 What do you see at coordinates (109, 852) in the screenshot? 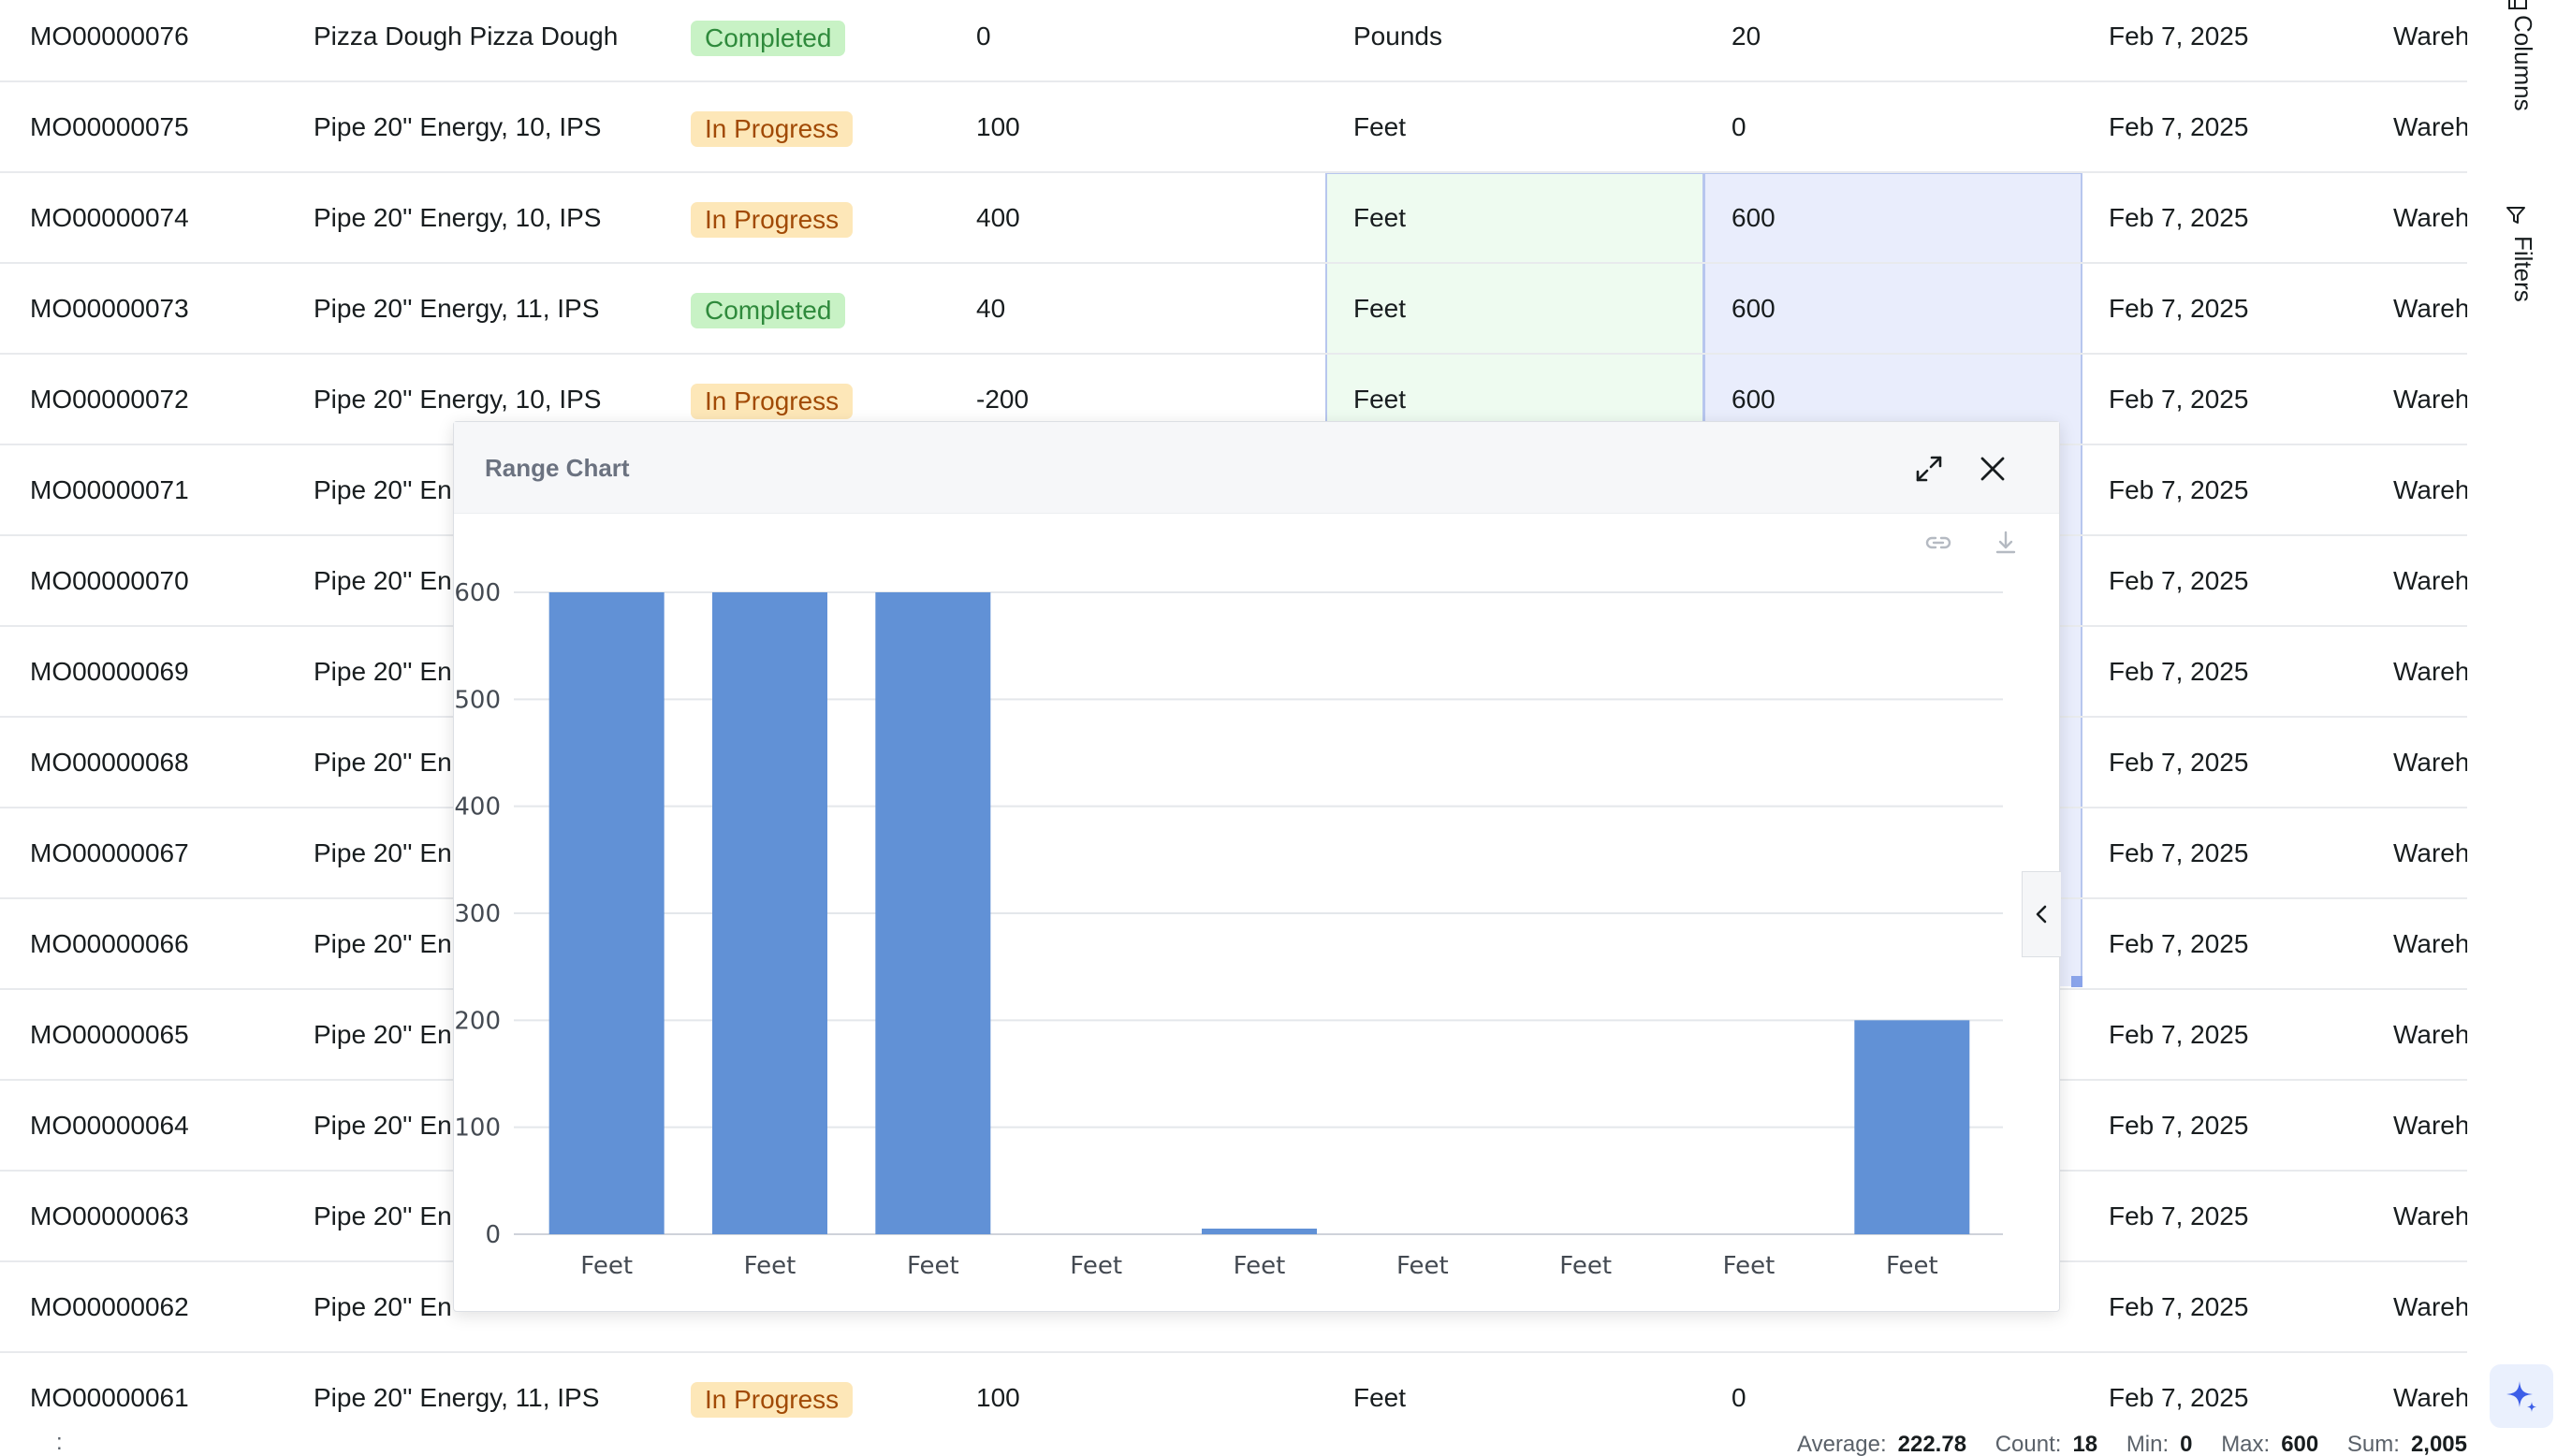
I see `order-id-cell: MO00000067` at bounding box center [109, 852].